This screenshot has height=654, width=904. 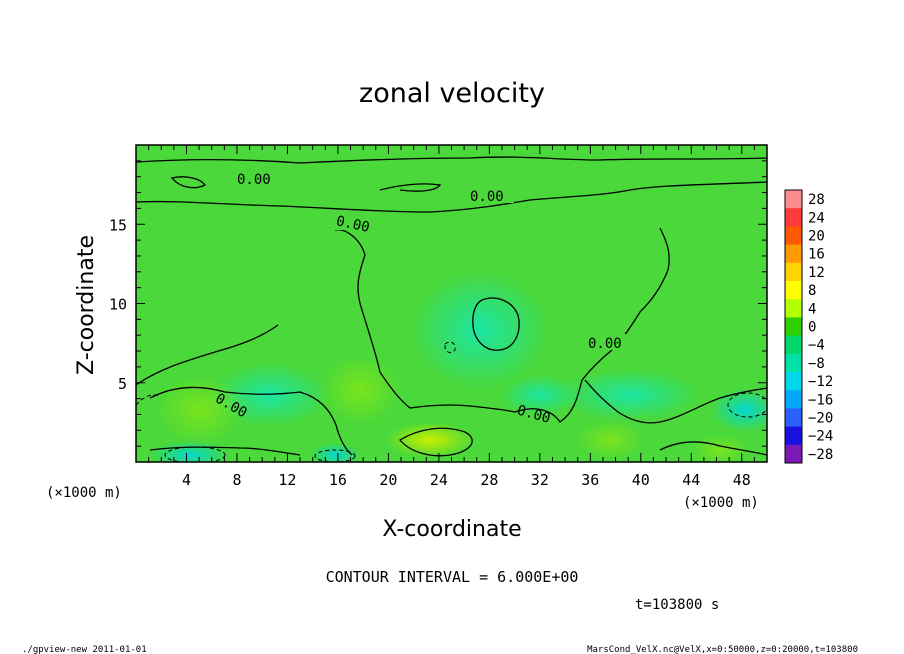 What do you see at coordinates (816, 364) in the screenshot?
I see `colorbar-label: −8` at bounding box center [816, 364].